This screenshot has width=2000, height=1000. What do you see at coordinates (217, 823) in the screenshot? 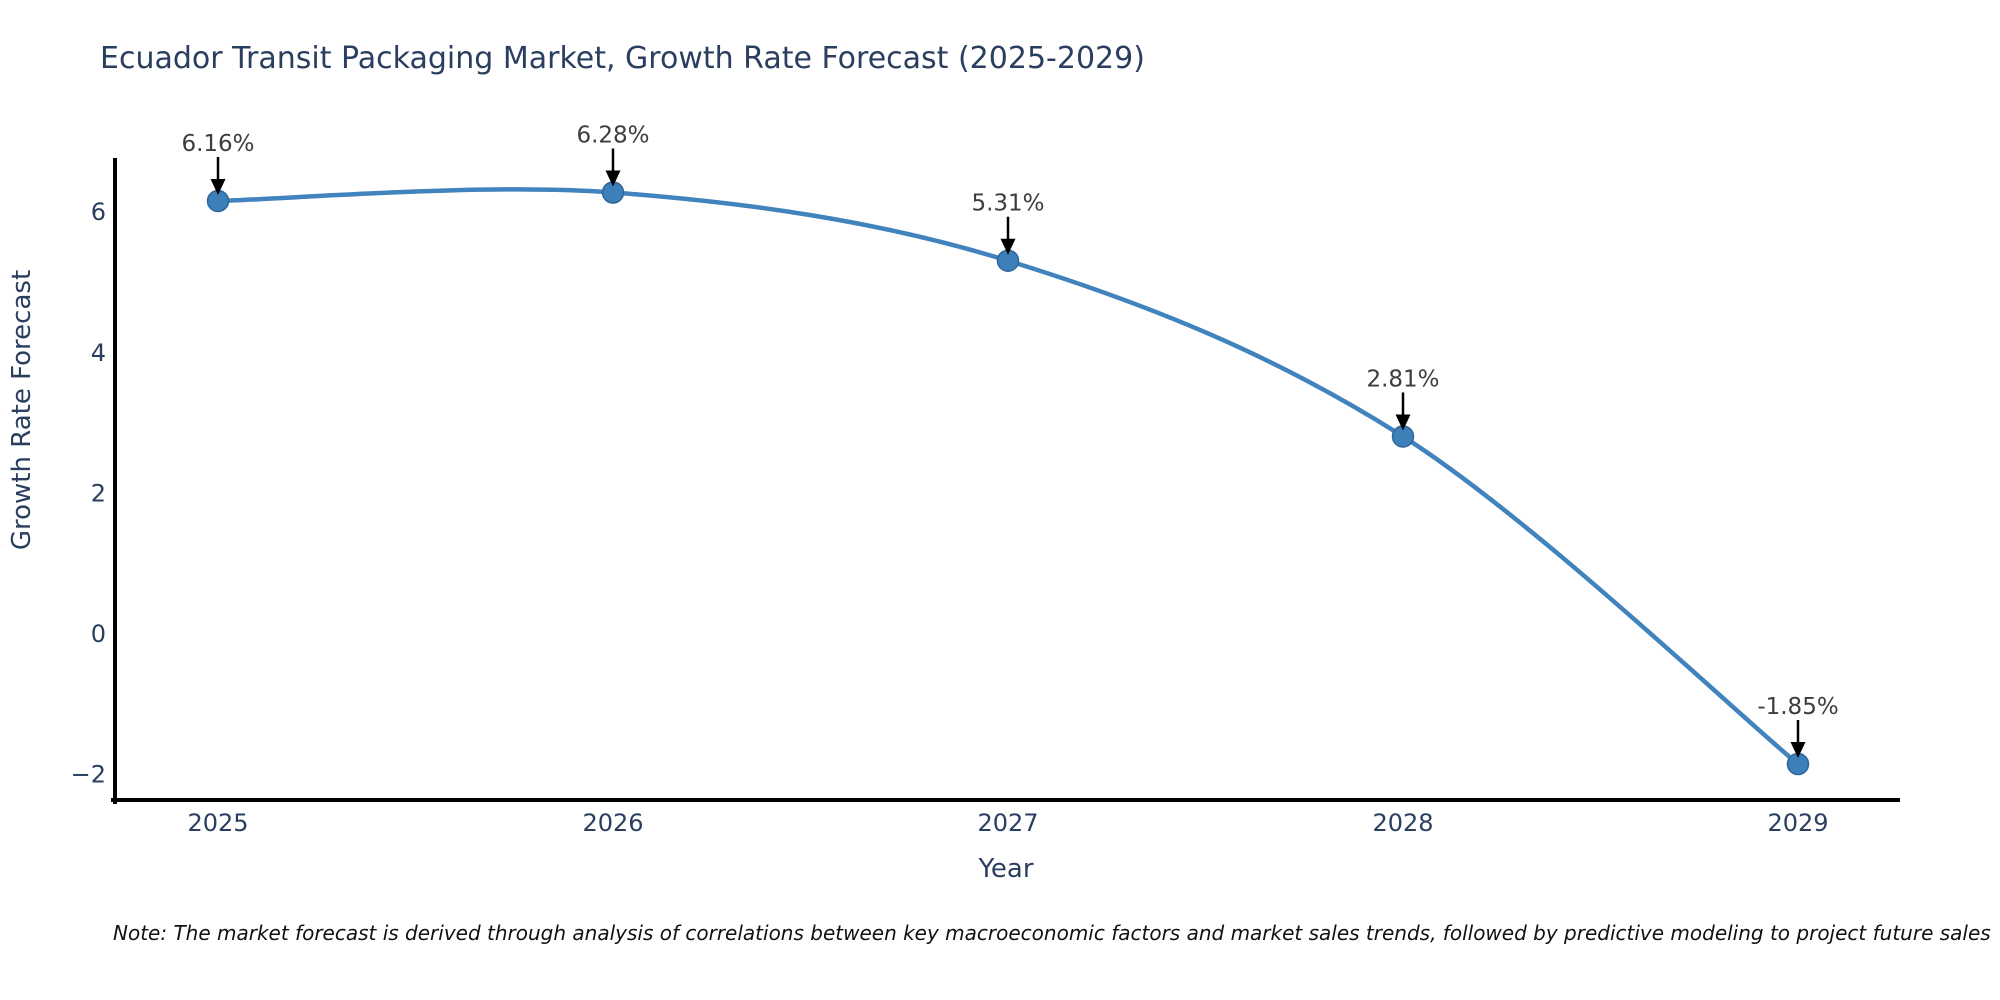
I see `x-tick-label: 2025` at bounding box center [217, 823].